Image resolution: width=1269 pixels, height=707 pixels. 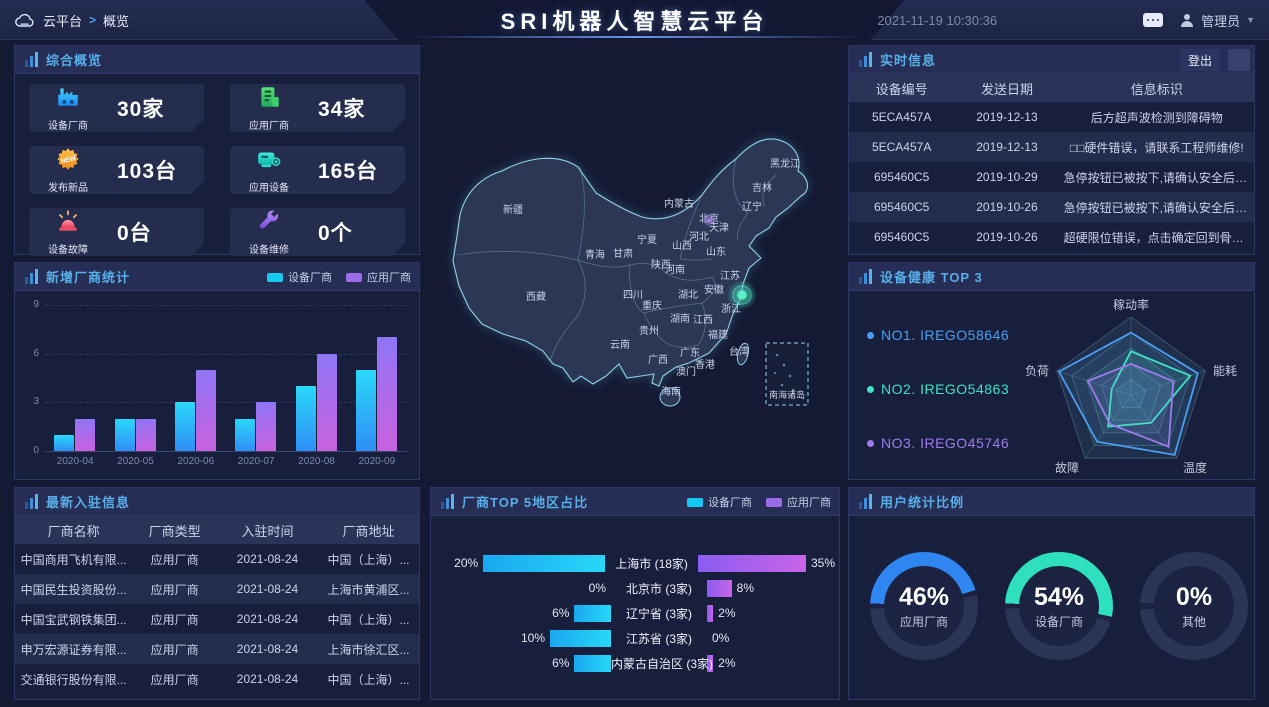 I want to click on province-label-甘肃: 甘肃, so click(x=623, y=253).